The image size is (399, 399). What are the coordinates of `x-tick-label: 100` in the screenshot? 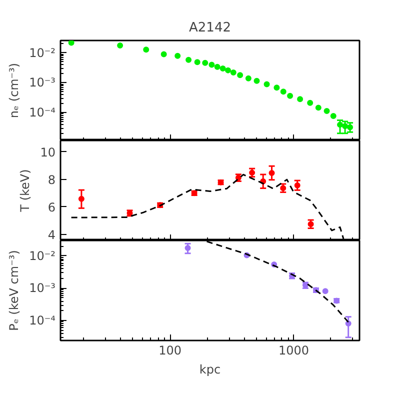 It's located at (170, 351).